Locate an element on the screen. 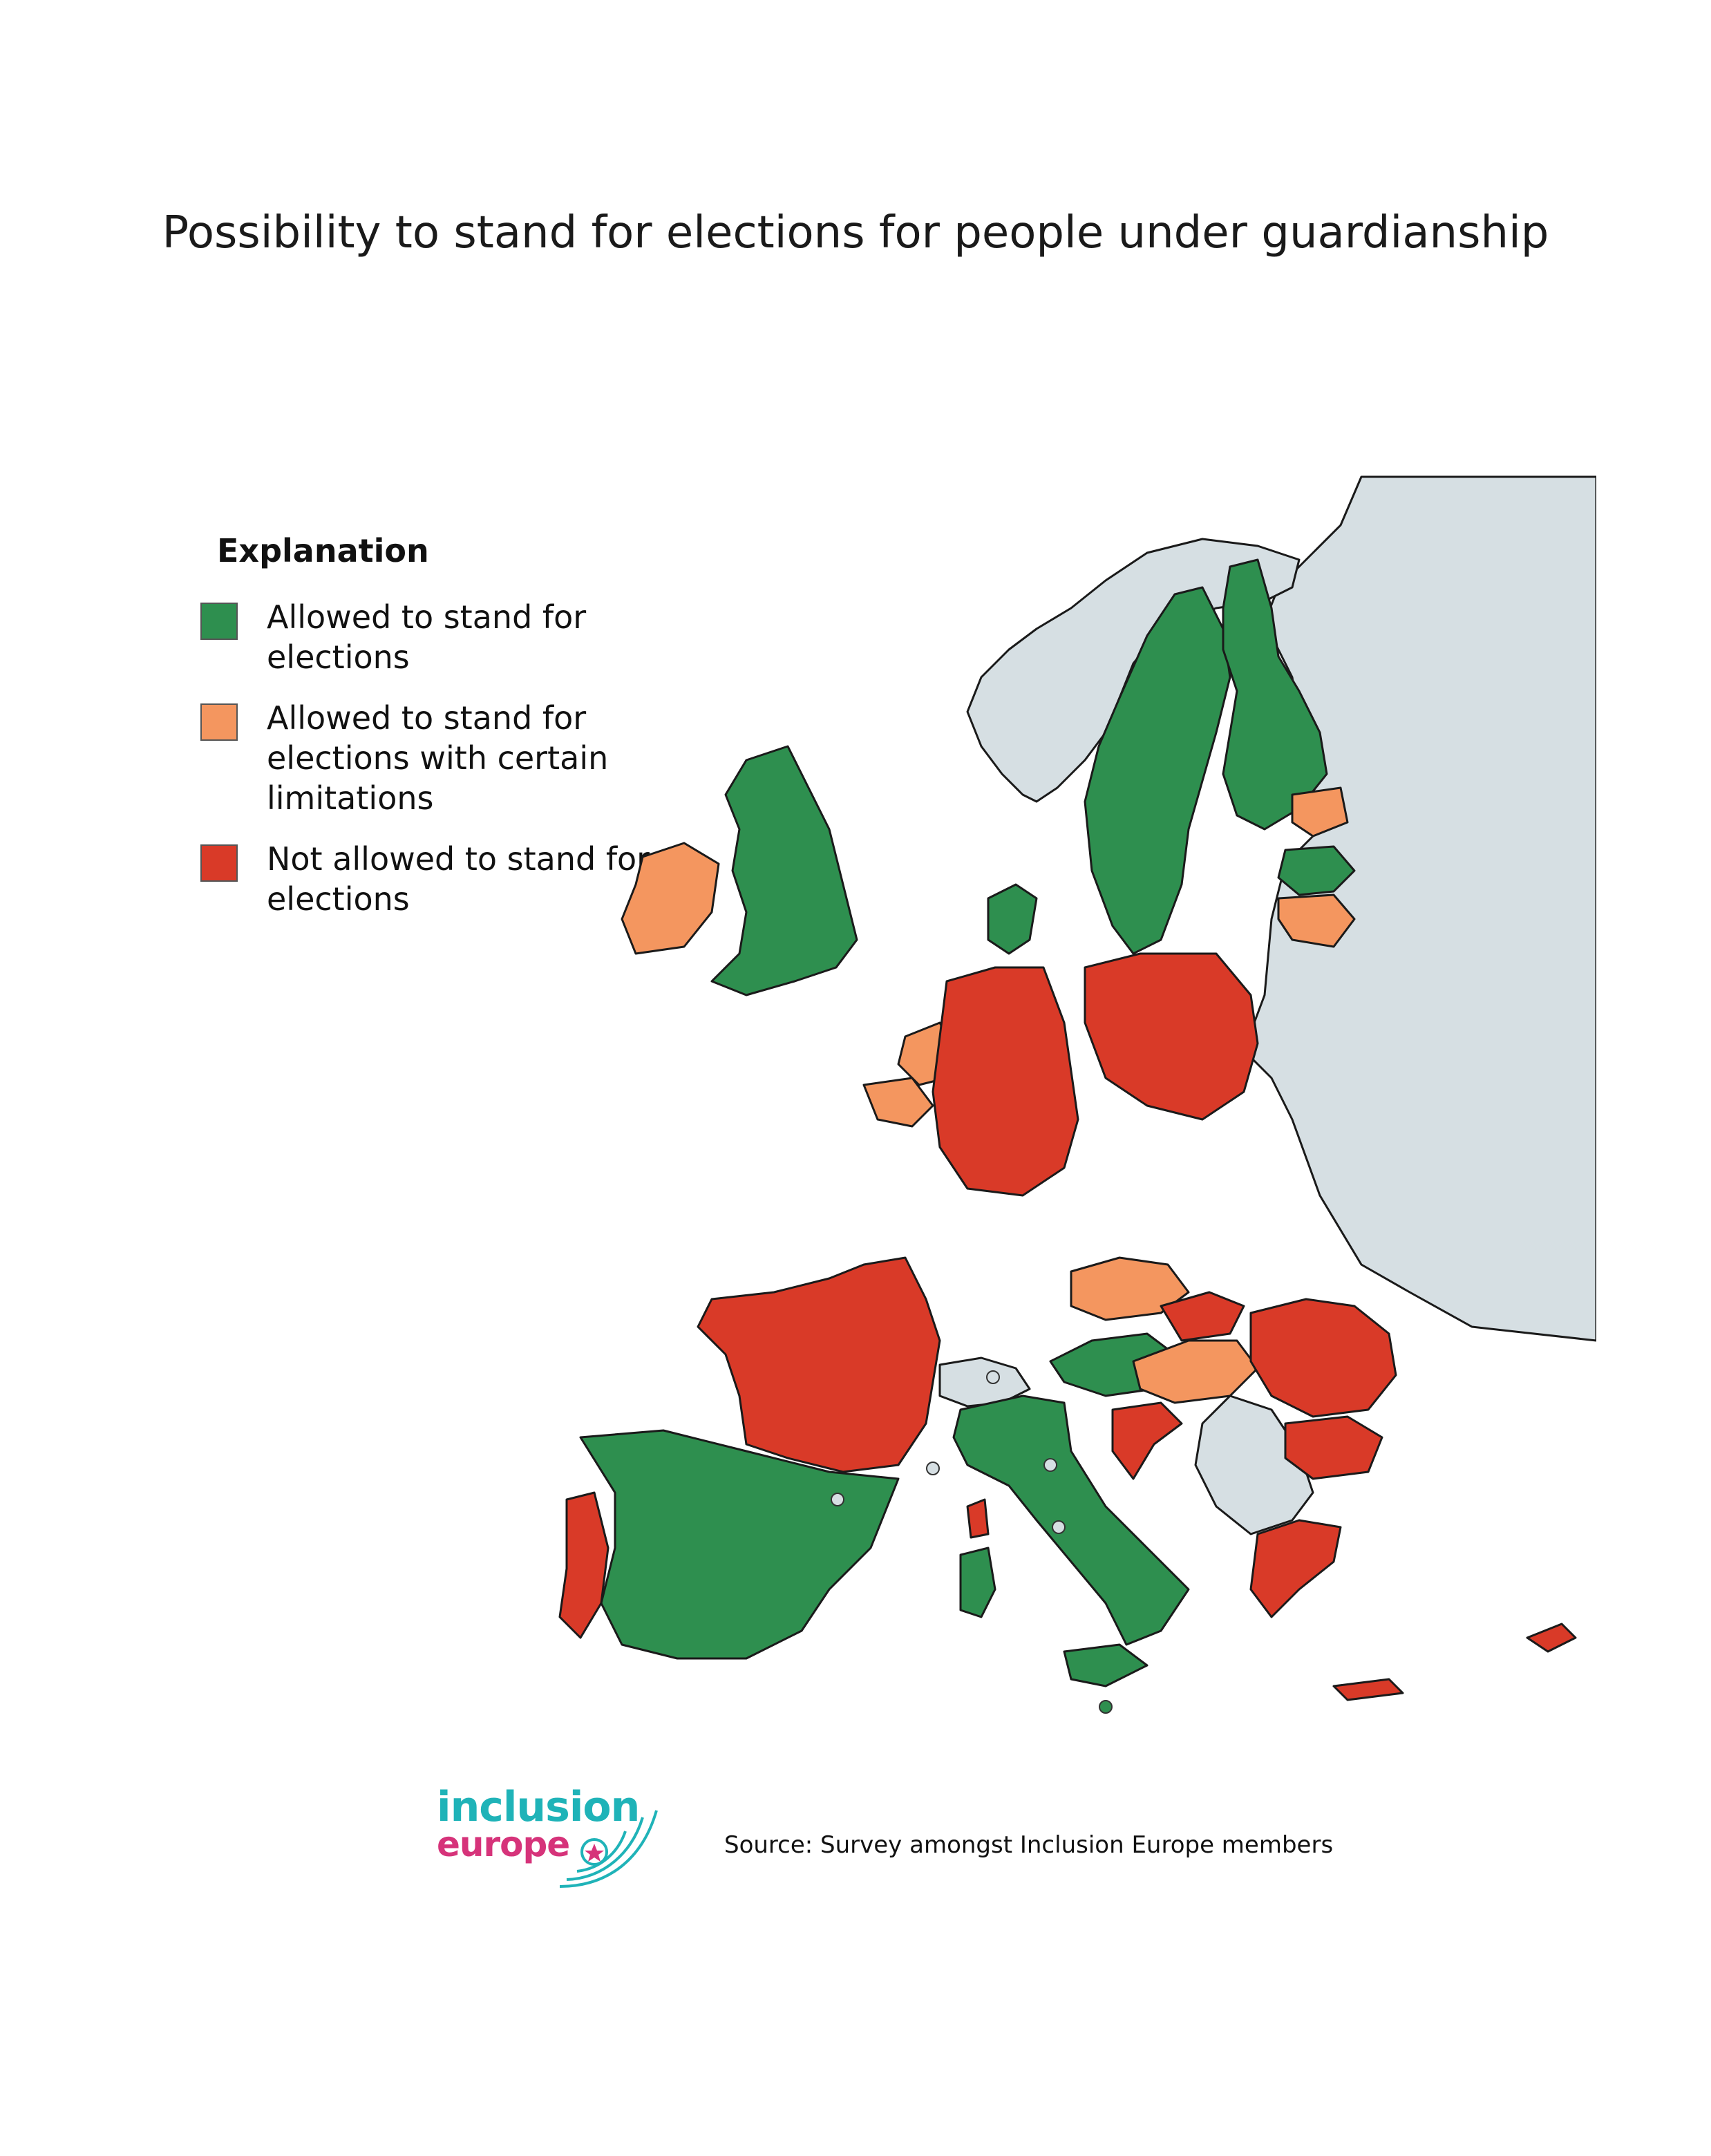 This screenshot has height=2156, width=1711. logo-text-line2: europe is located at coordinates (503, 1844).